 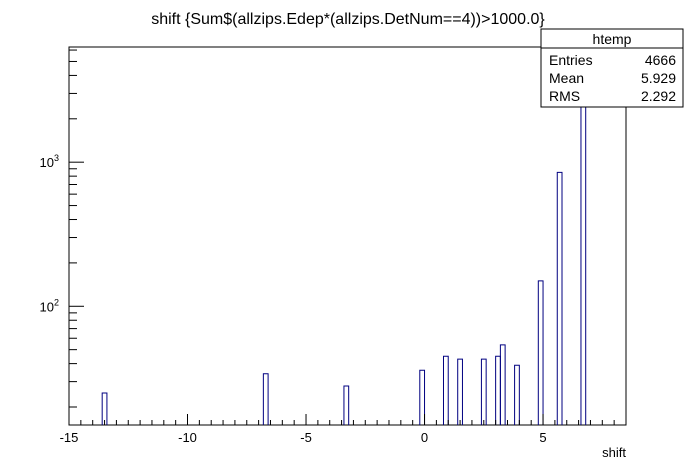 What do you see at coordinates (49, 305) in the screenshot?
I see `y-tick-label: 10²` at bounding box center [49, 305].